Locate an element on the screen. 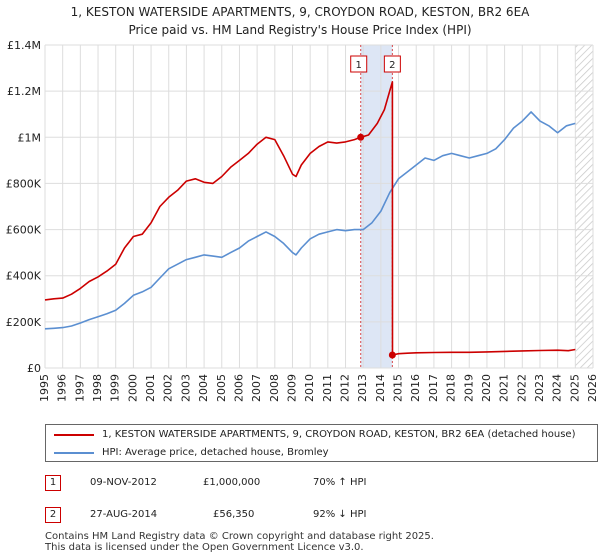 This screenshot has height=560, width=600. x-tick-label: 2001 is located at coordinates (150, 388).